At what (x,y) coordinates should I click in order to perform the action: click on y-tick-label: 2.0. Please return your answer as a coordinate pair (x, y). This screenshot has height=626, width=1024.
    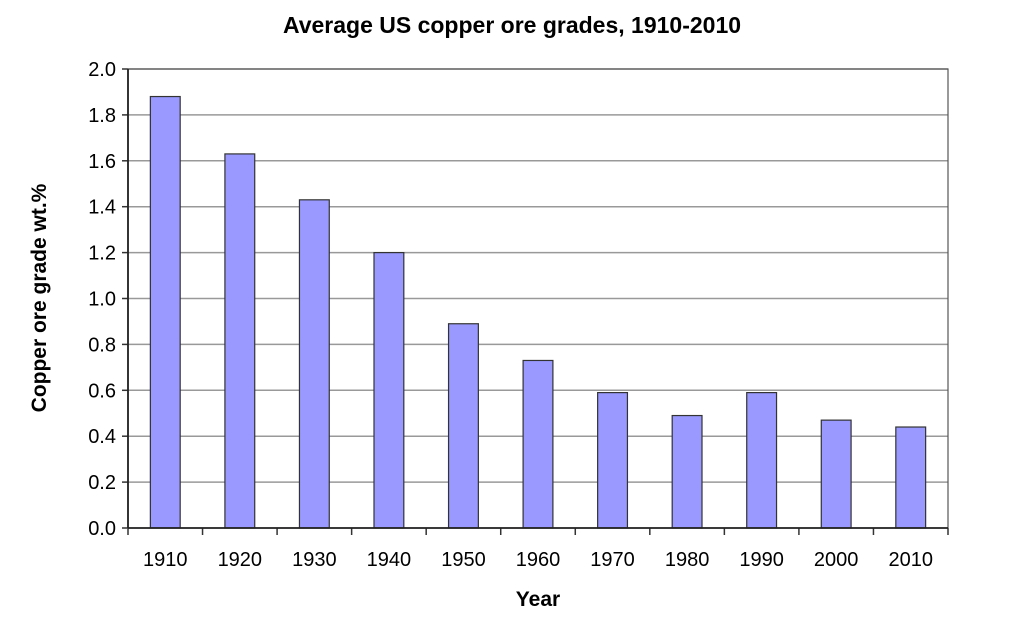
    Looking at the image, I should click on (102, 70).